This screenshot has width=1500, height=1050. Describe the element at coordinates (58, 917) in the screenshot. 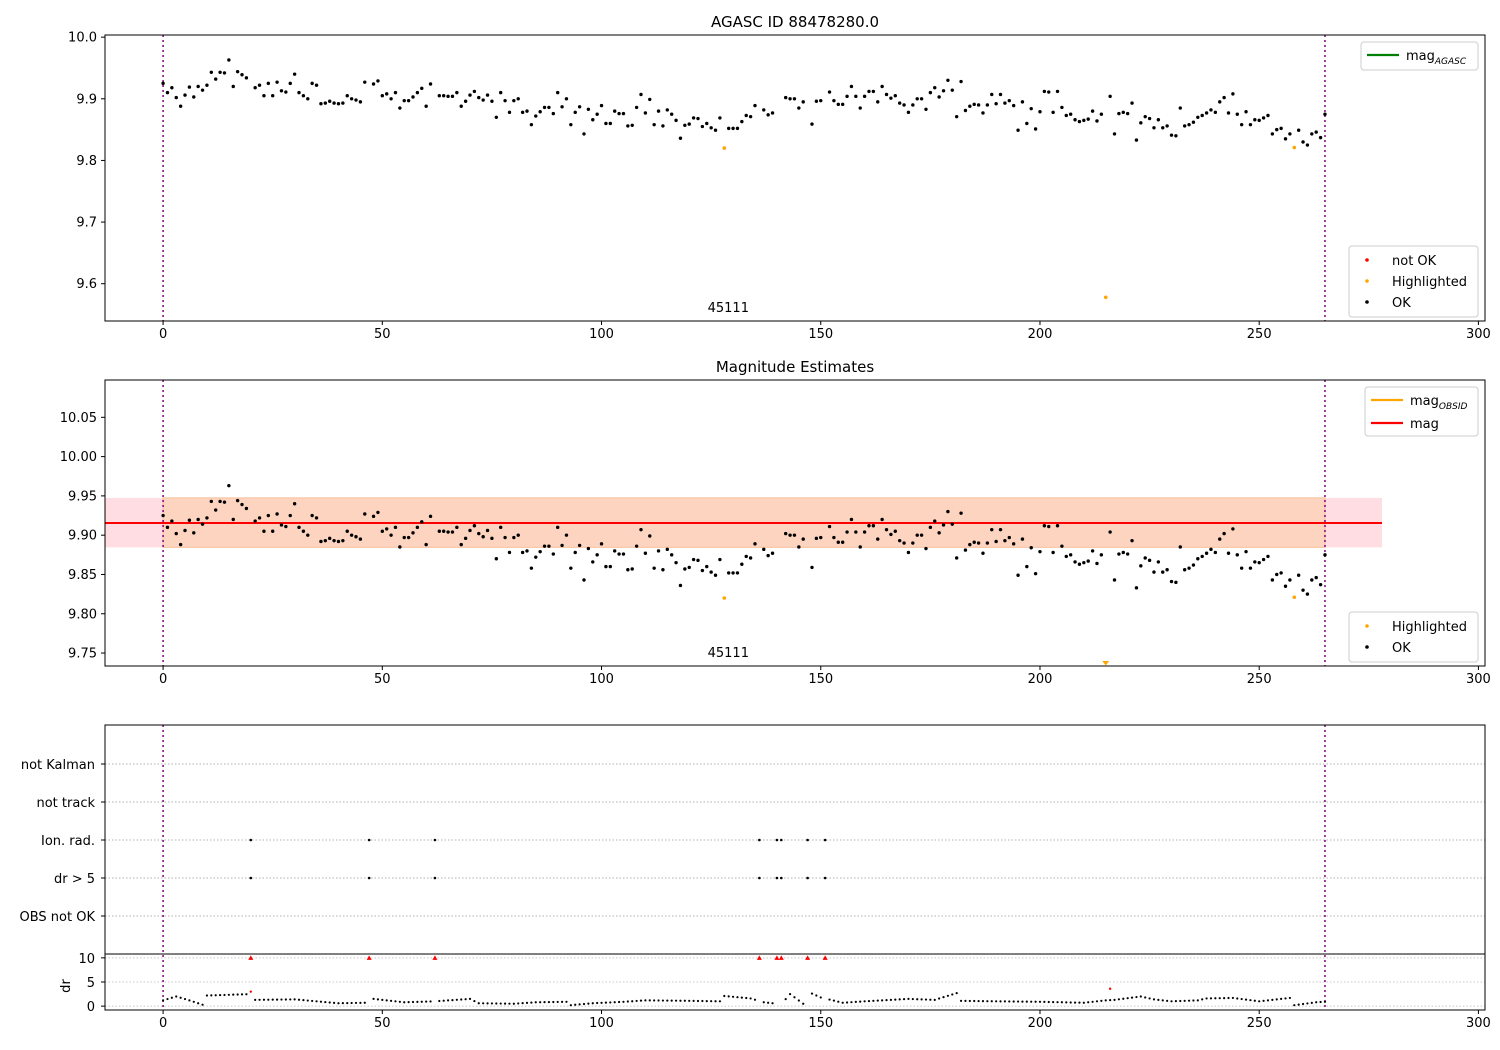

I see `flag-row-label: OBS not OK` at that location.